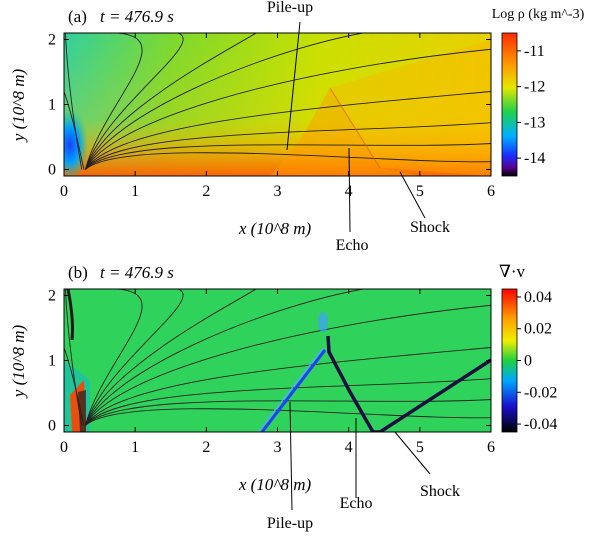  I want to click on panel-a-label: (a), so click(77, 16).